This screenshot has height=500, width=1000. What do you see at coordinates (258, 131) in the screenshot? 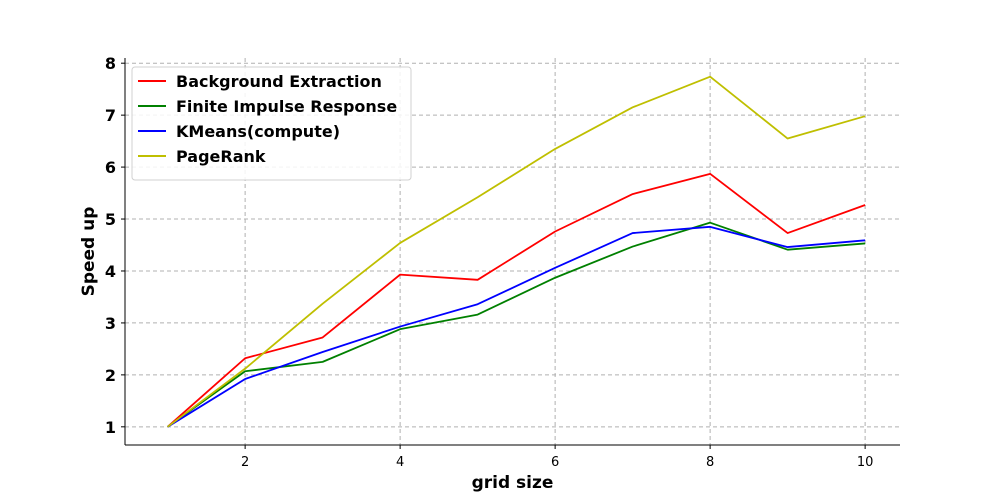
I see `legend-label: KMeans(compute)` at bounding box center [258, 131].